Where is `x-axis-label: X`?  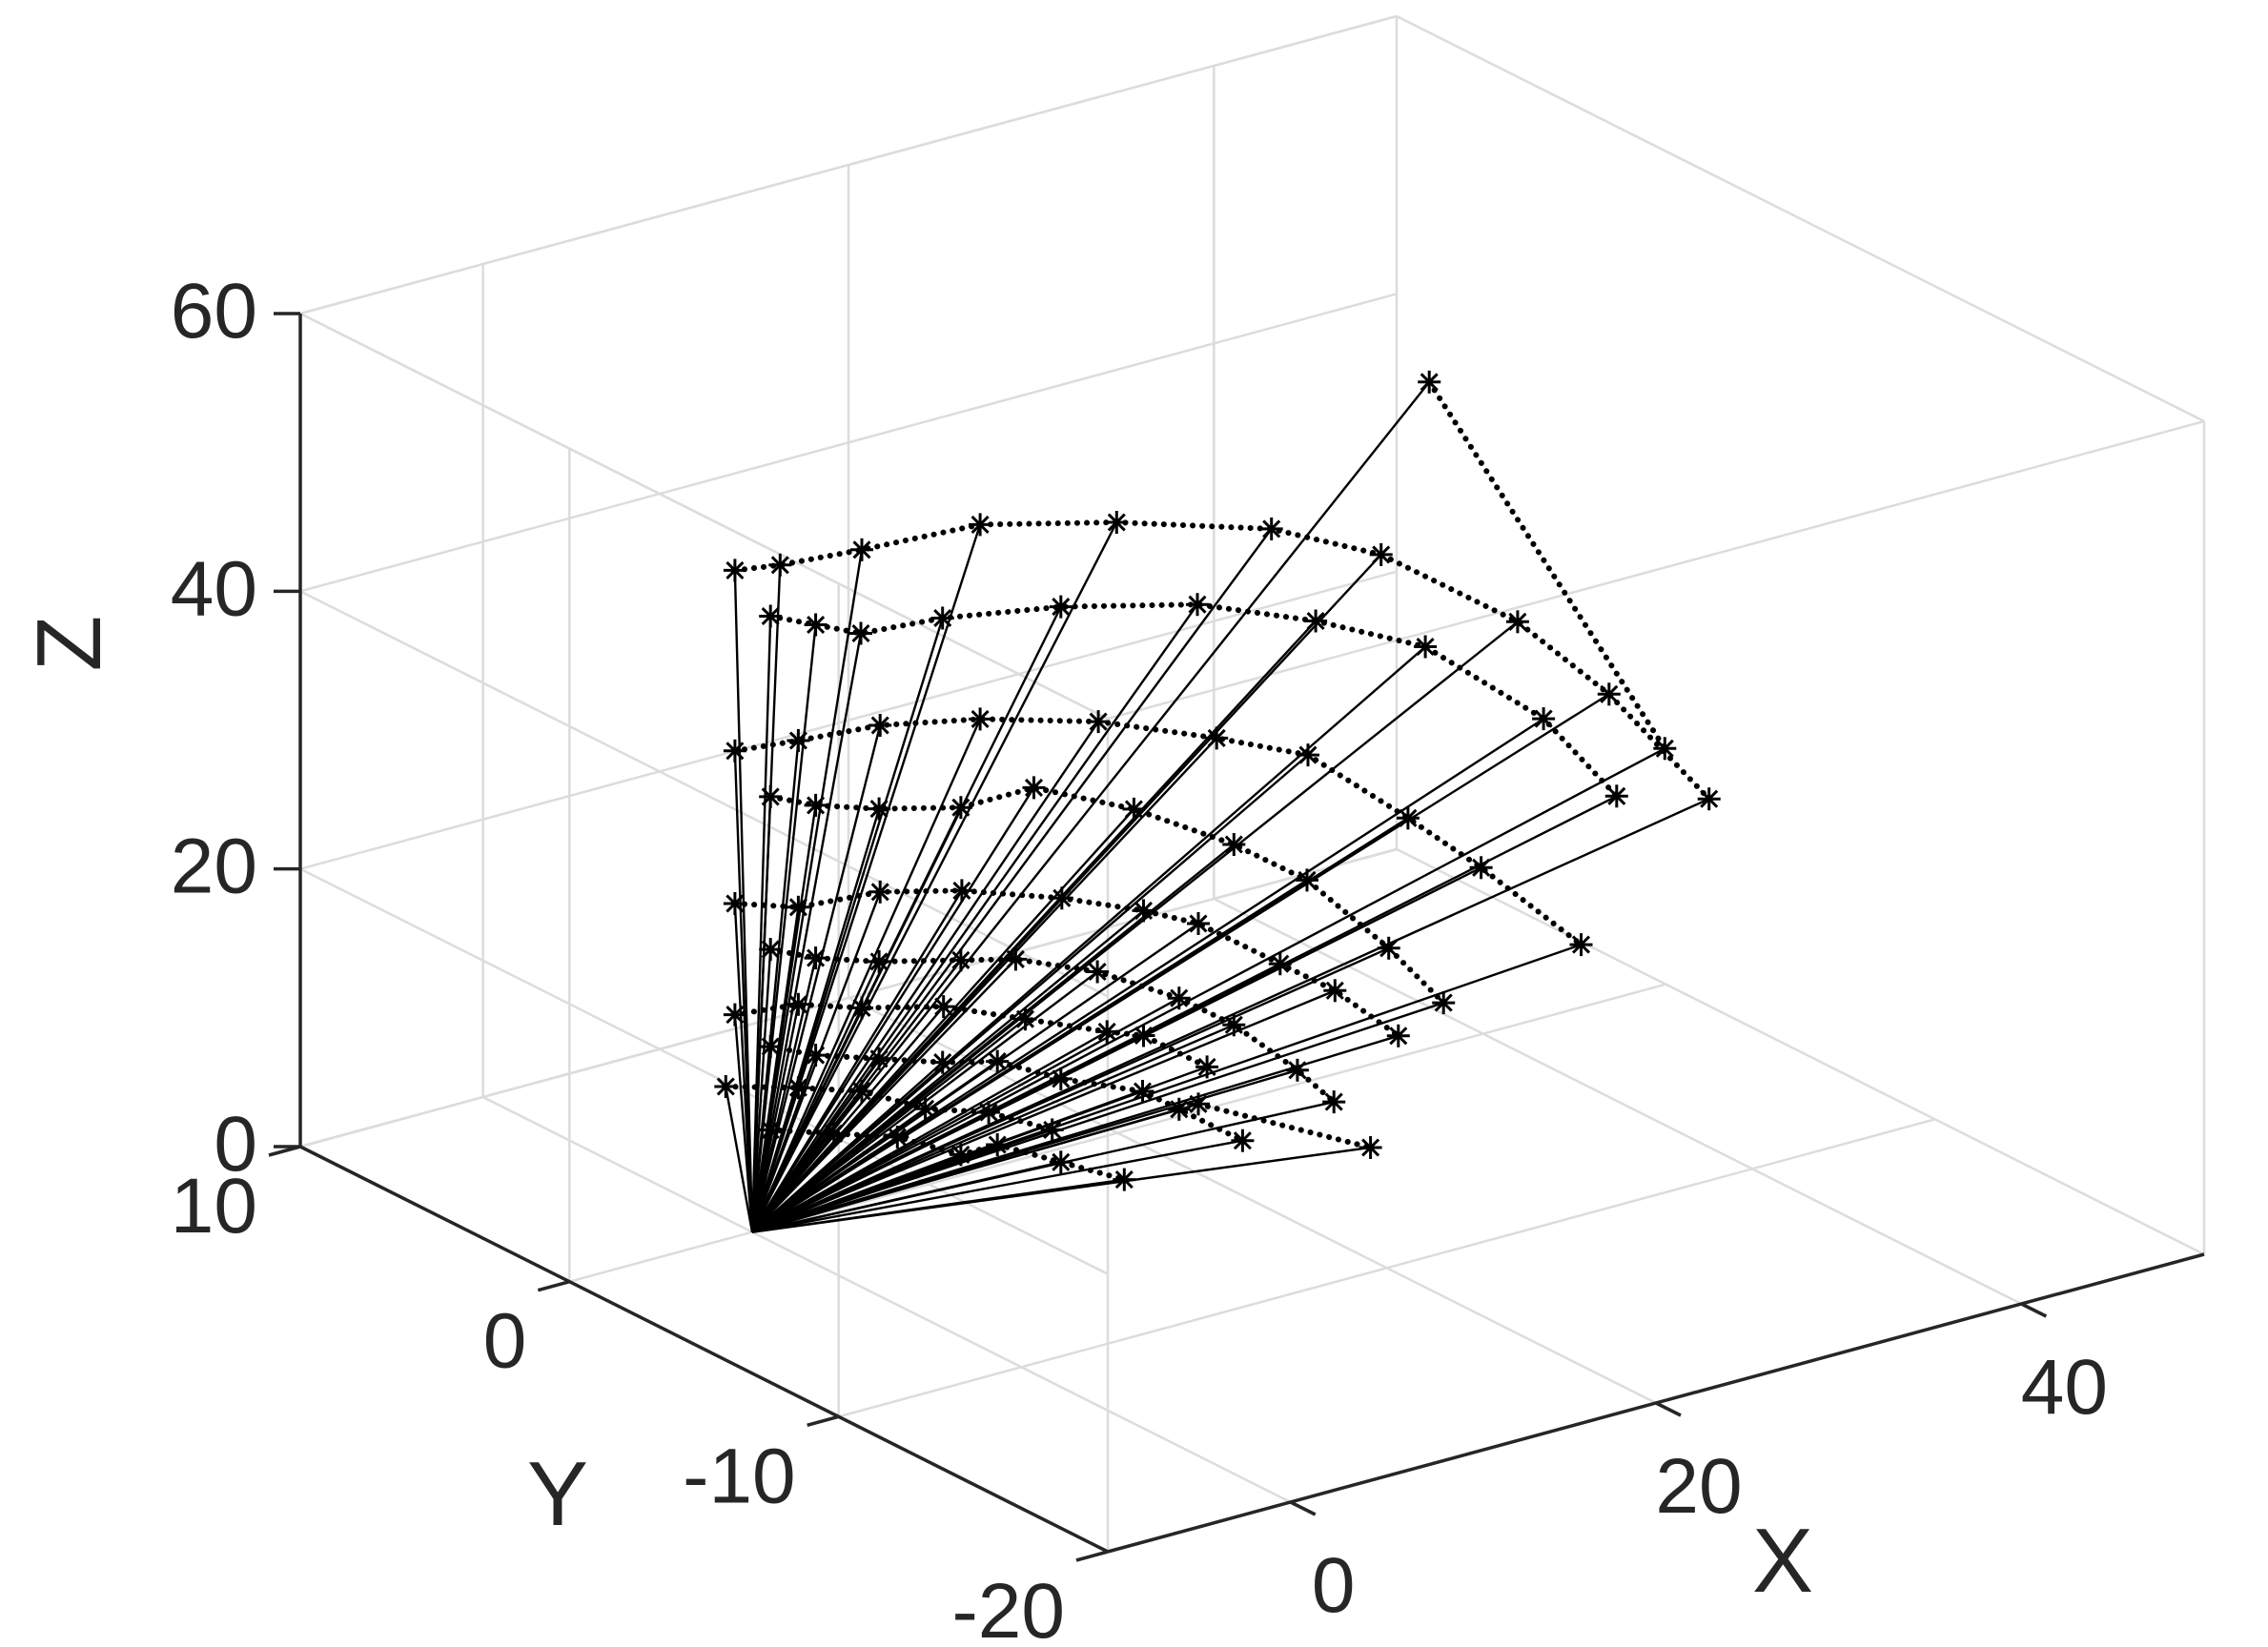
x-axis-label: X is located at coordinates (1782, 1561).